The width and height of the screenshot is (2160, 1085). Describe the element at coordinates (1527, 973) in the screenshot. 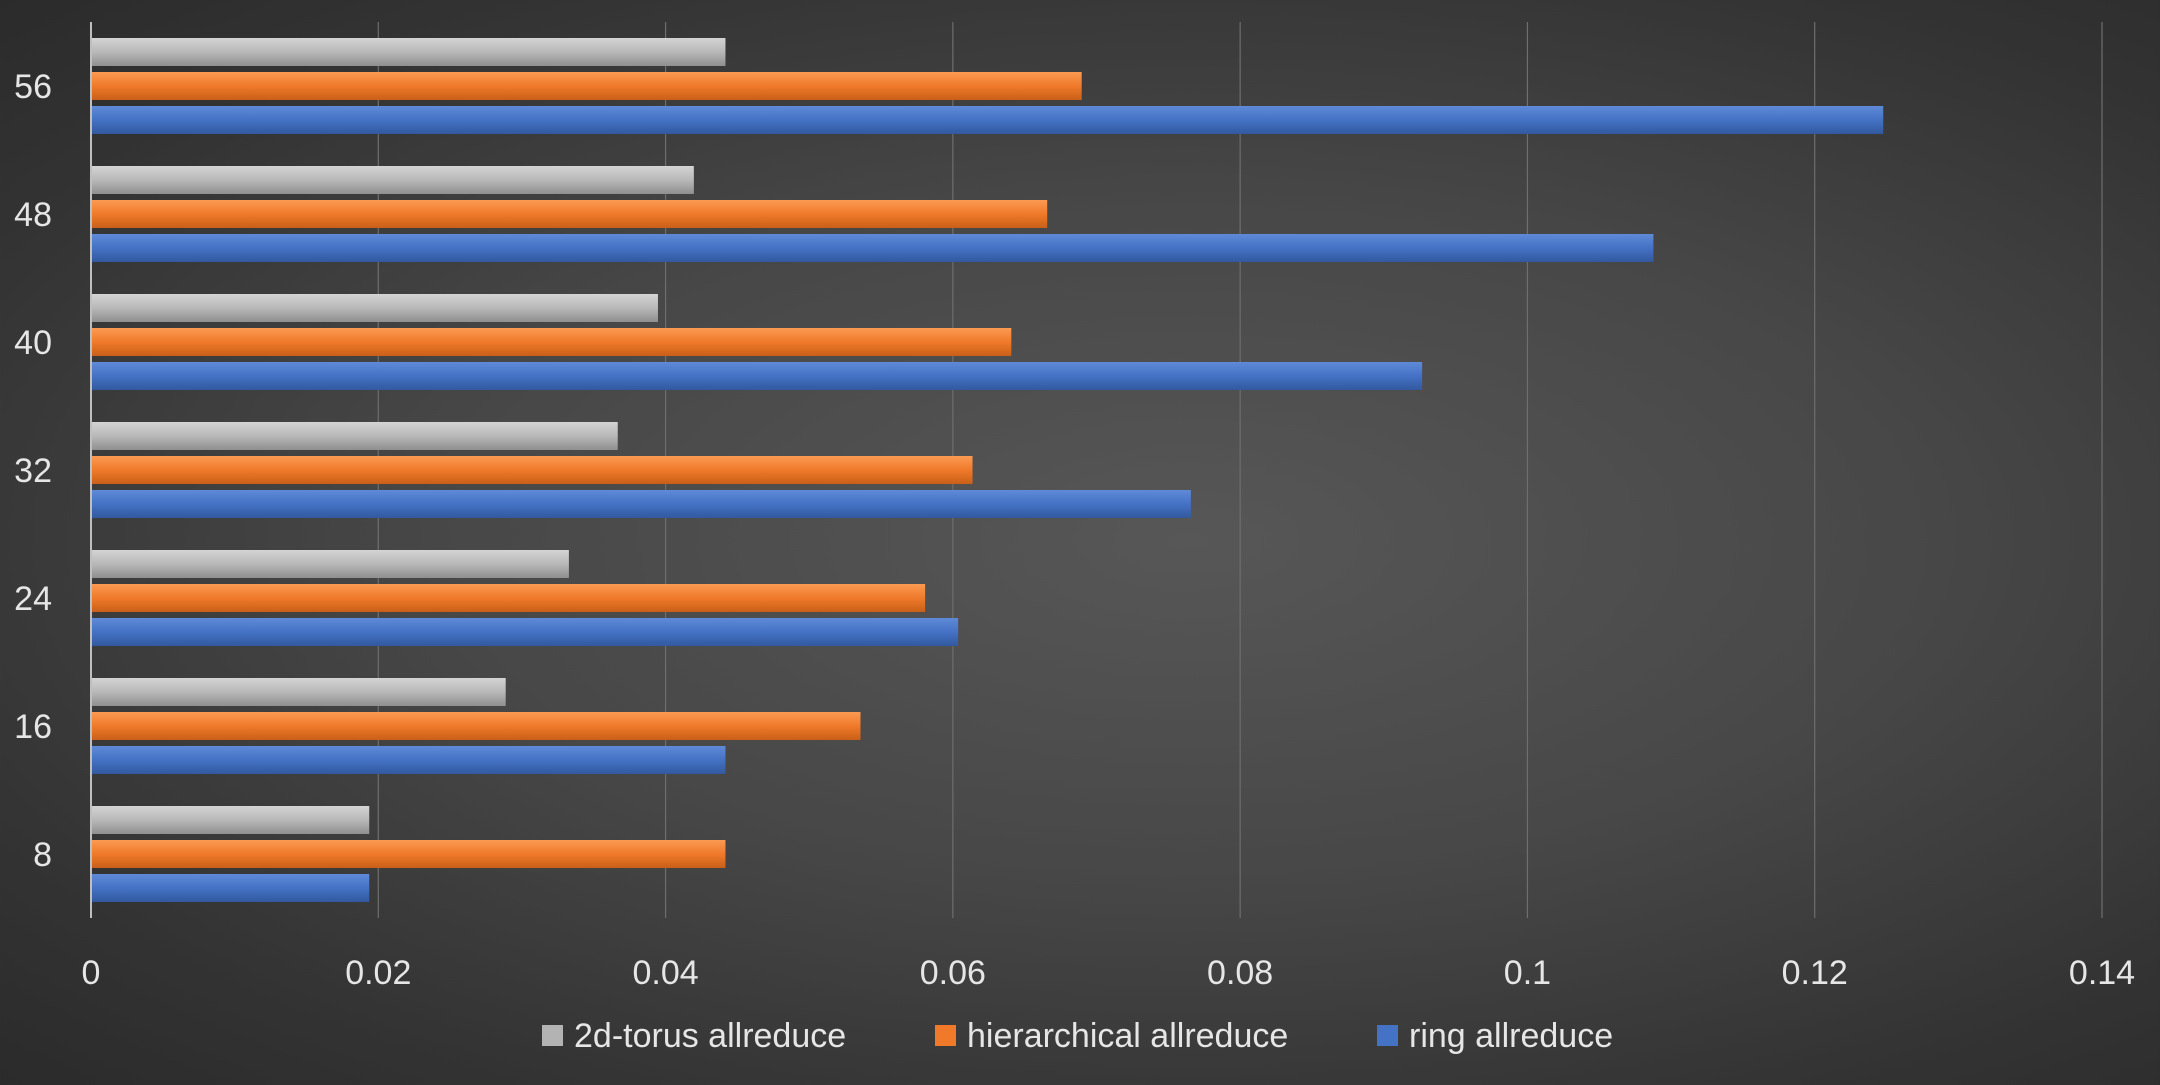

I see `x-tick-label: 0.1` at that location.